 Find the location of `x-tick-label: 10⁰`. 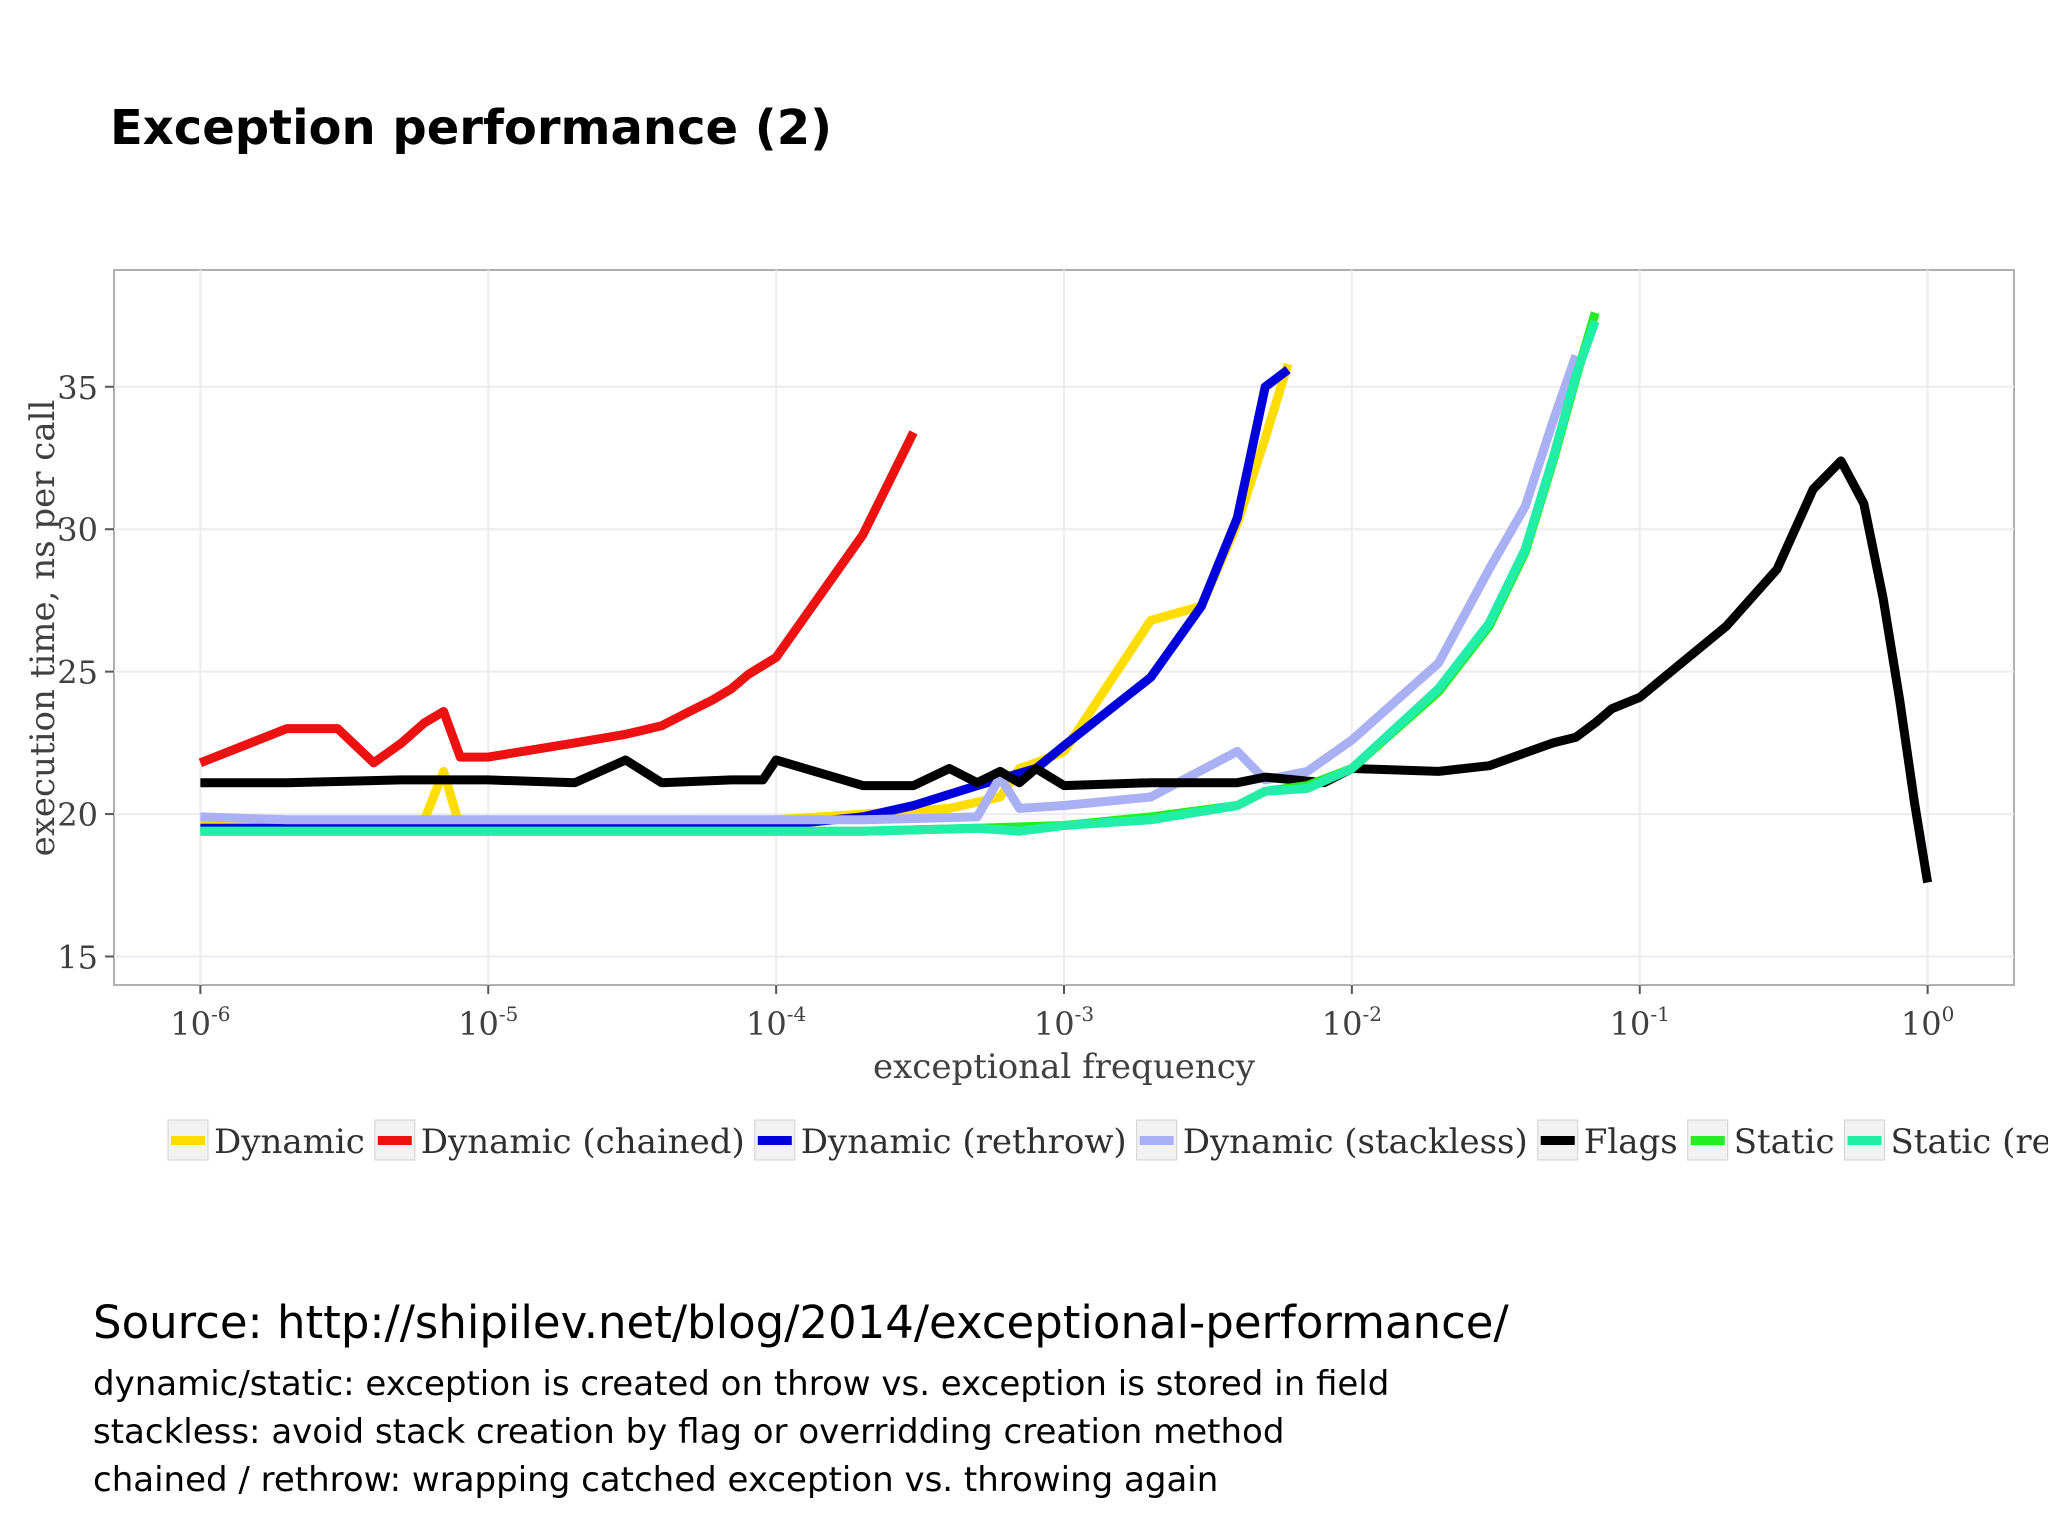

x-tick-label: 10⁰ is located at coordinates (1927, 1022).